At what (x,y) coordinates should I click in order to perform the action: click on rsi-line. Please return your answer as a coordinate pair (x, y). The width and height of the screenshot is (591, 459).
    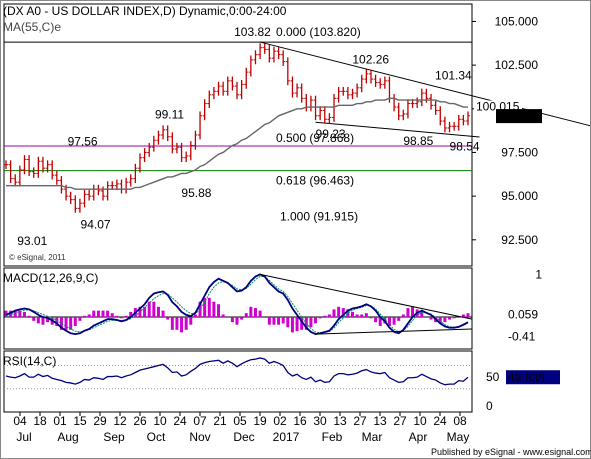
    Looking at the image, I should click on (237, 371).